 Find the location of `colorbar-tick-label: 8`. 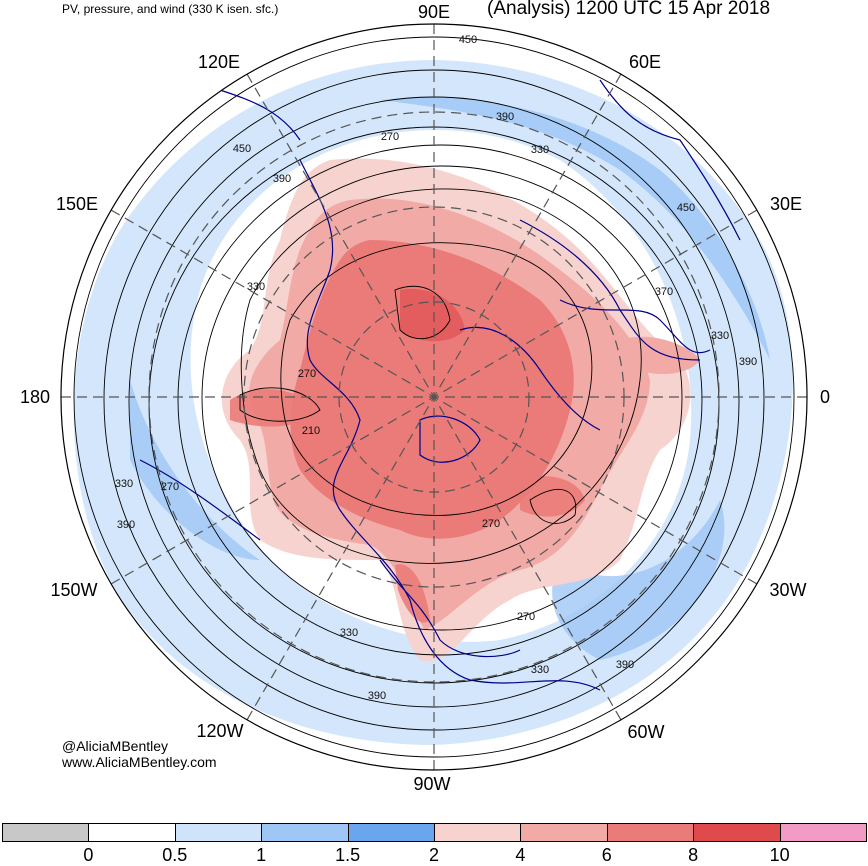

colorbar-tick-label: 8 is located at coordinates (693, 855).